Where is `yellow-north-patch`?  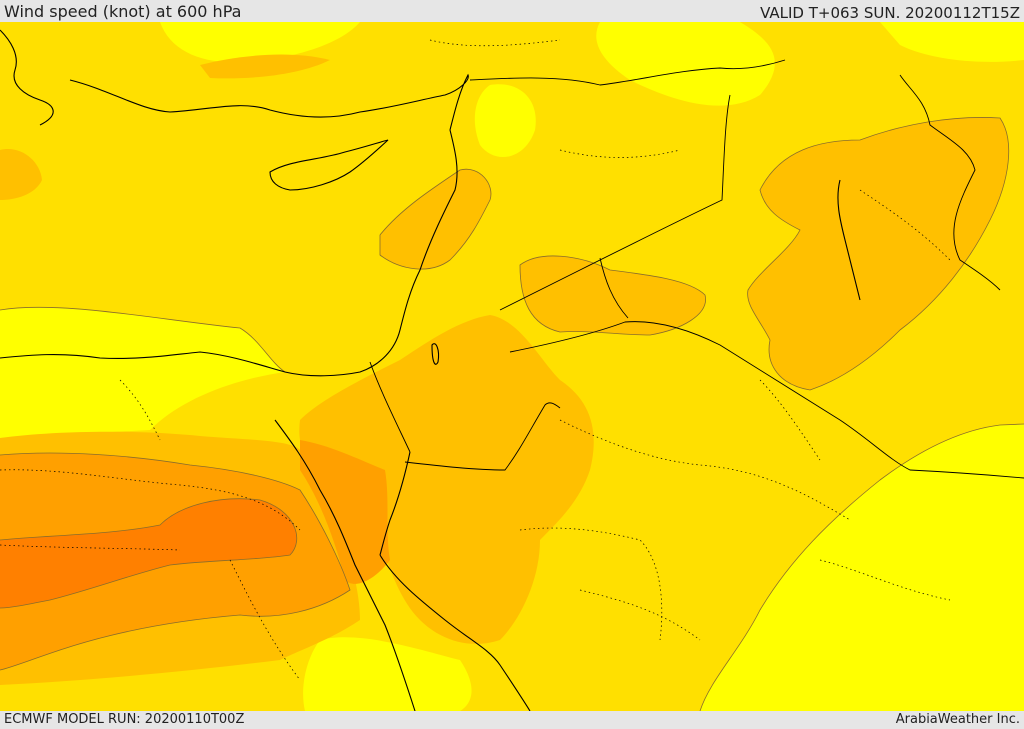
yellow-north-patch is located at coordinates (685, 64).